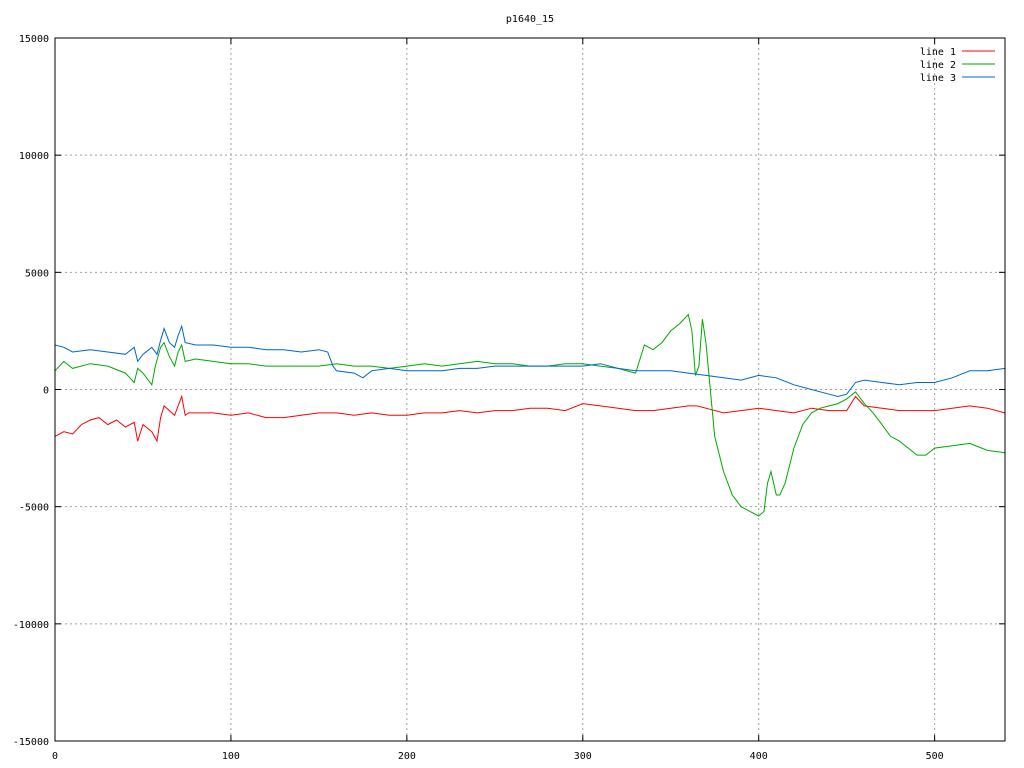  What do you see at coordinates (34, 508) in the screenshot?
I see `y-tick-label: -5000` at bounding box center [34, 508].